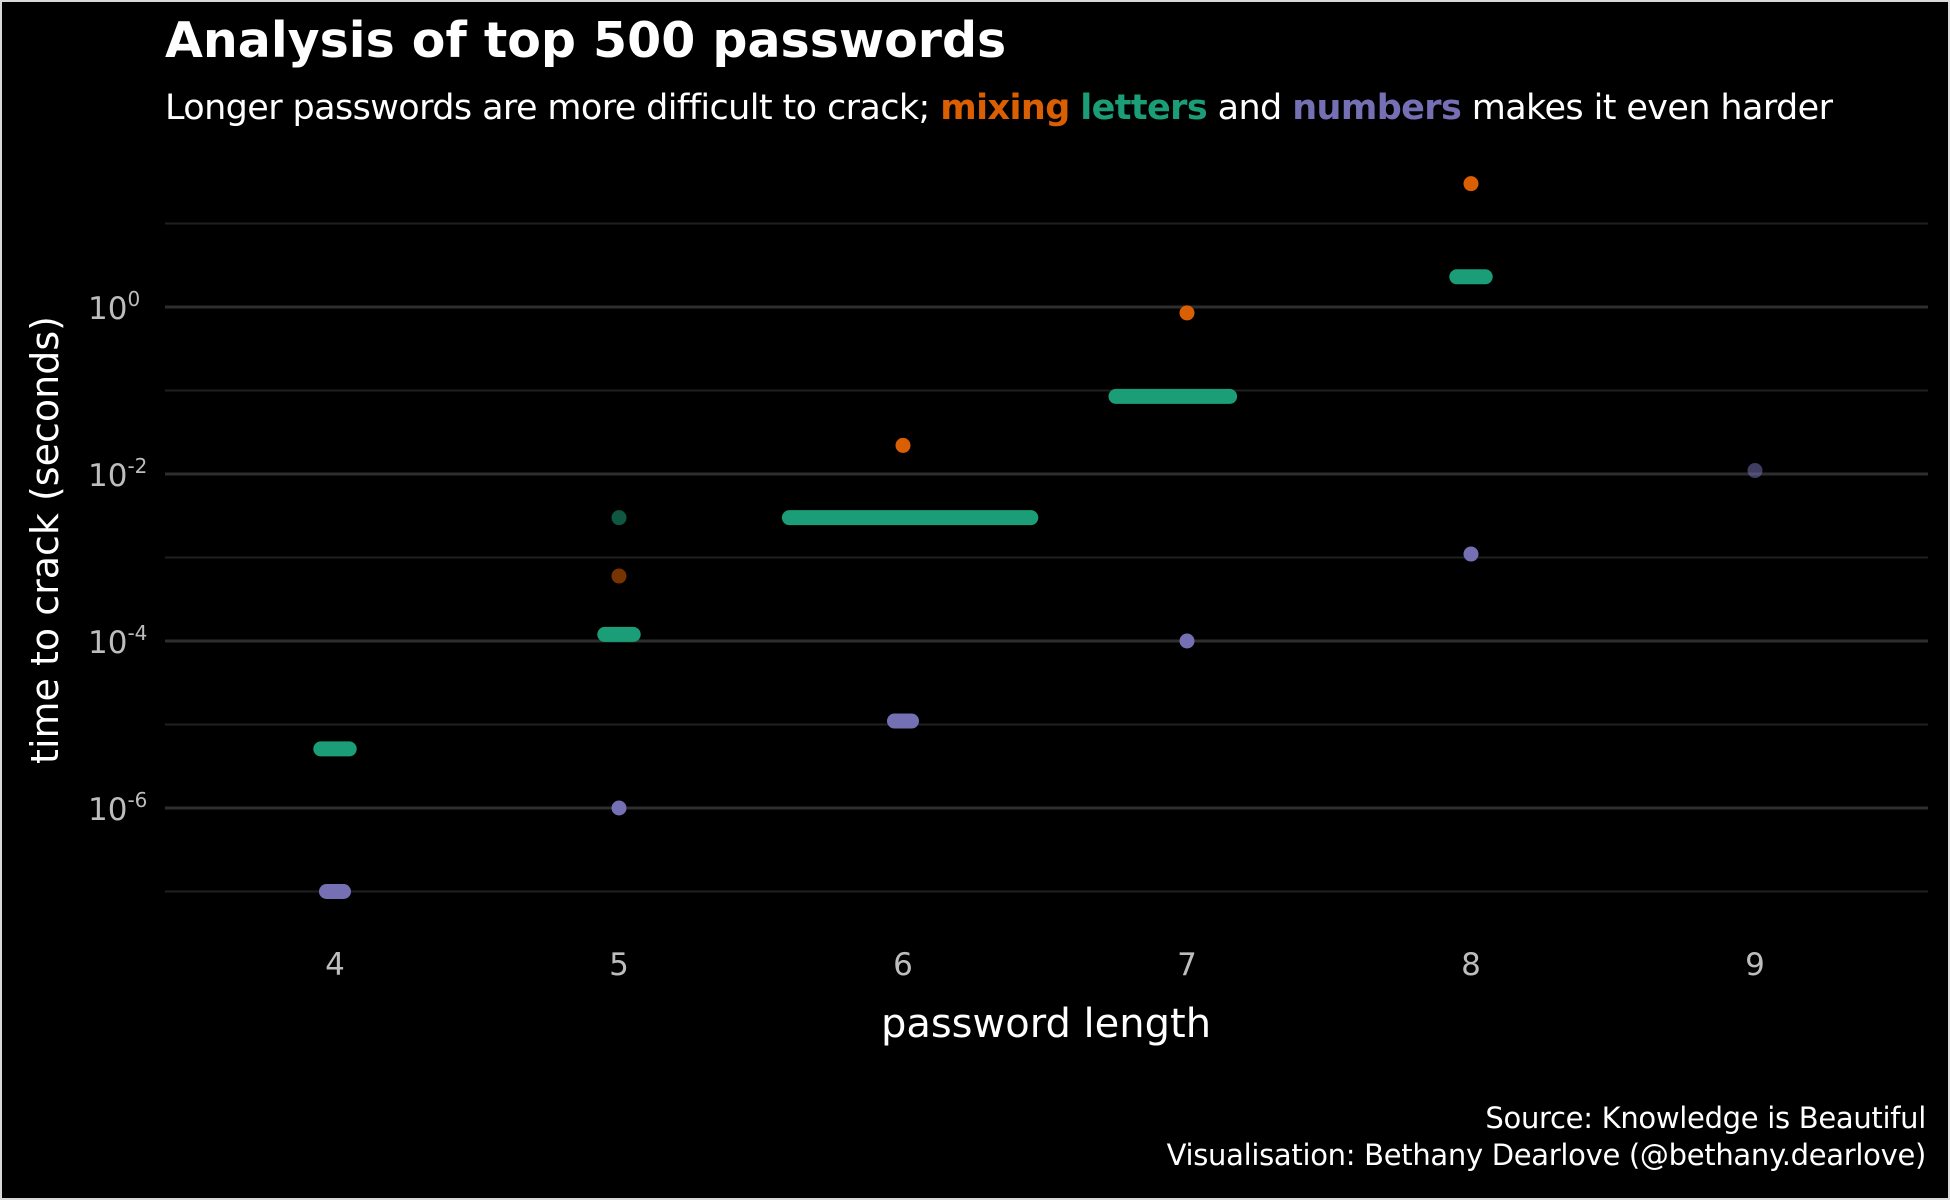 This screenshot has width=1950, height=1200. Describe the element at coordinates (619, 518) in the screenshot. I see `letters-point` at that location.